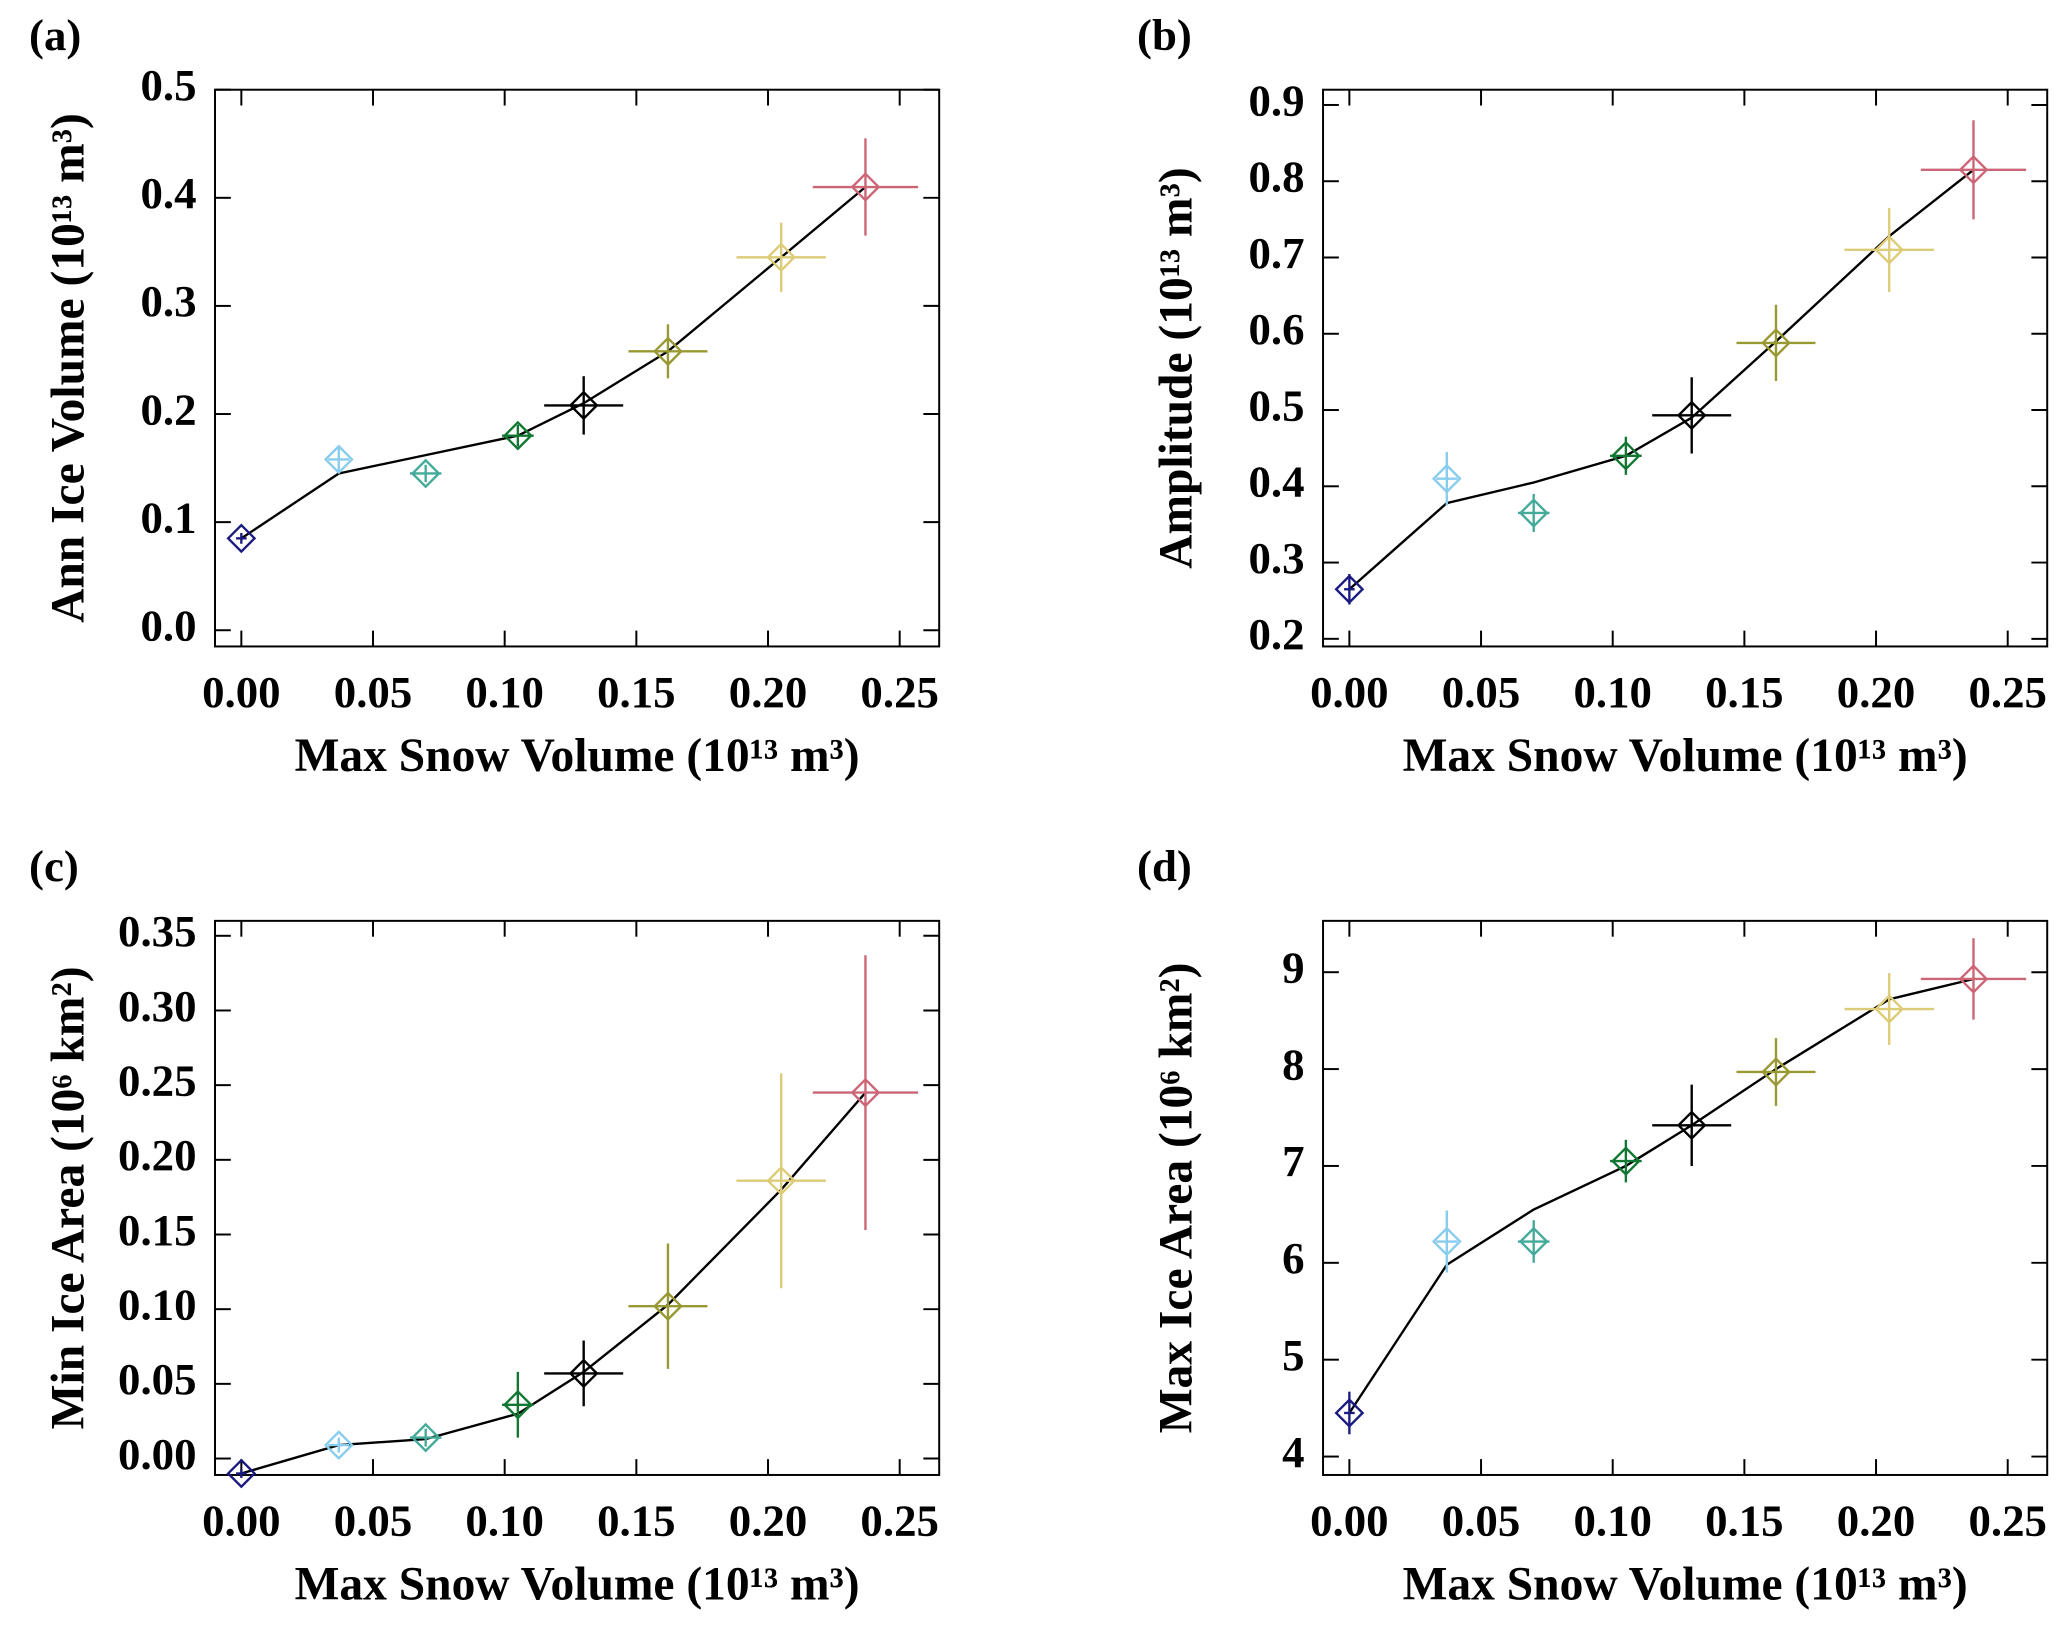 This screenshot has height=1628, width=2067. What do you see at coordinates (157, 1155) in the screenshot?
I see `y-tick-label: 0.20` at bounding box center [157, 1155].